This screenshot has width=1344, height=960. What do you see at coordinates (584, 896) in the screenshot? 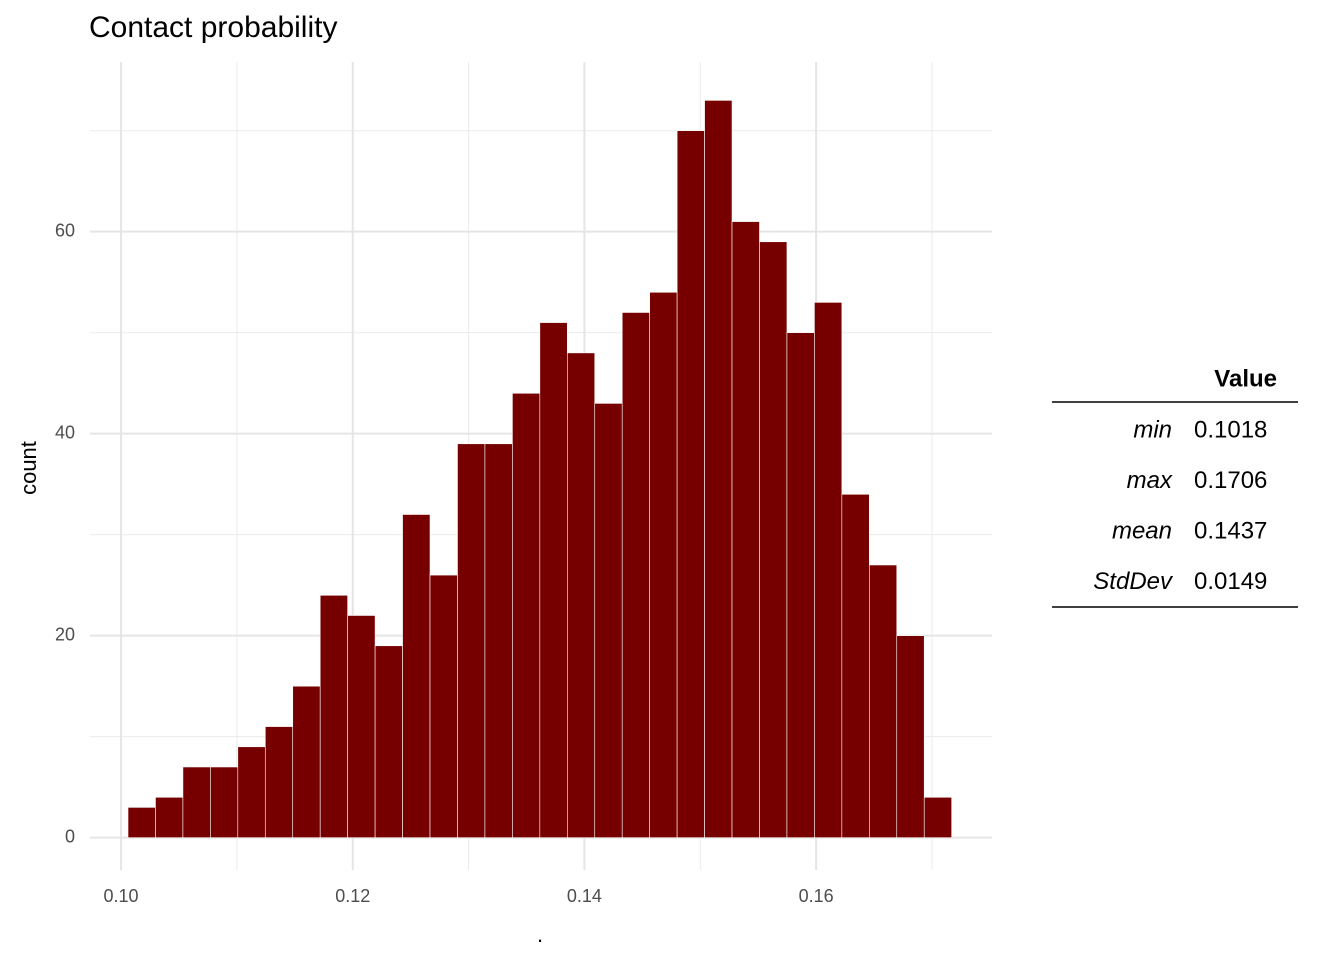
I see `x-tick-label: 0.14` at bounding box center [584, 896].